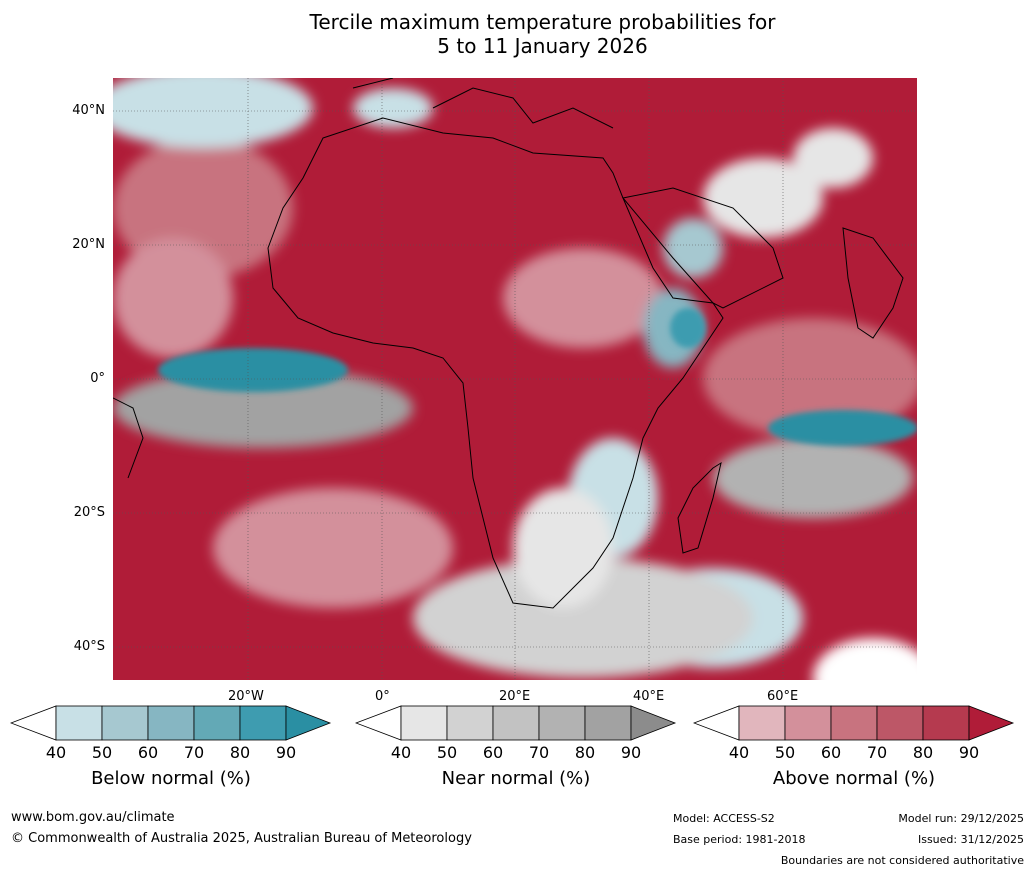 Image resolution: width=1035 pixels, height=873 pixels. What do you see at coordinates (253, 370) in the screenshot?
I see `atlantic-equatorial-blue` at bounding box center [253, 370].